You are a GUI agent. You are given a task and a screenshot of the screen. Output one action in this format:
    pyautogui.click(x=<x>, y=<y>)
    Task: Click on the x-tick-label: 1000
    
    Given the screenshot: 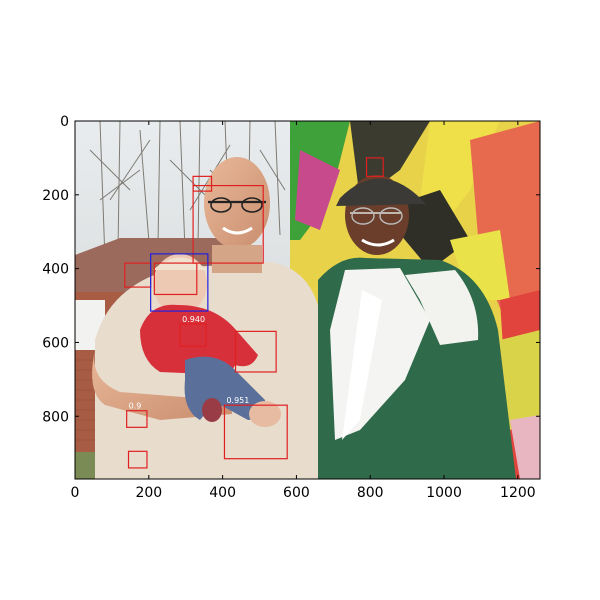 What is the action you would take?
    pyautogui.click(x=444, y=493)
    